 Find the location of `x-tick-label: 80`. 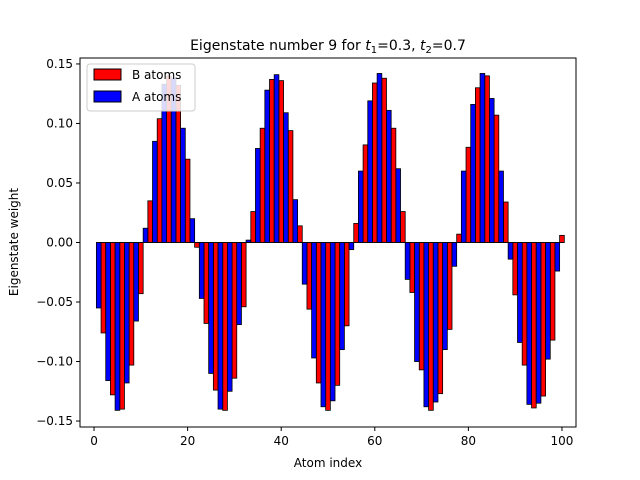

x-tick-label: 80 is located at coordinates (468, 441).